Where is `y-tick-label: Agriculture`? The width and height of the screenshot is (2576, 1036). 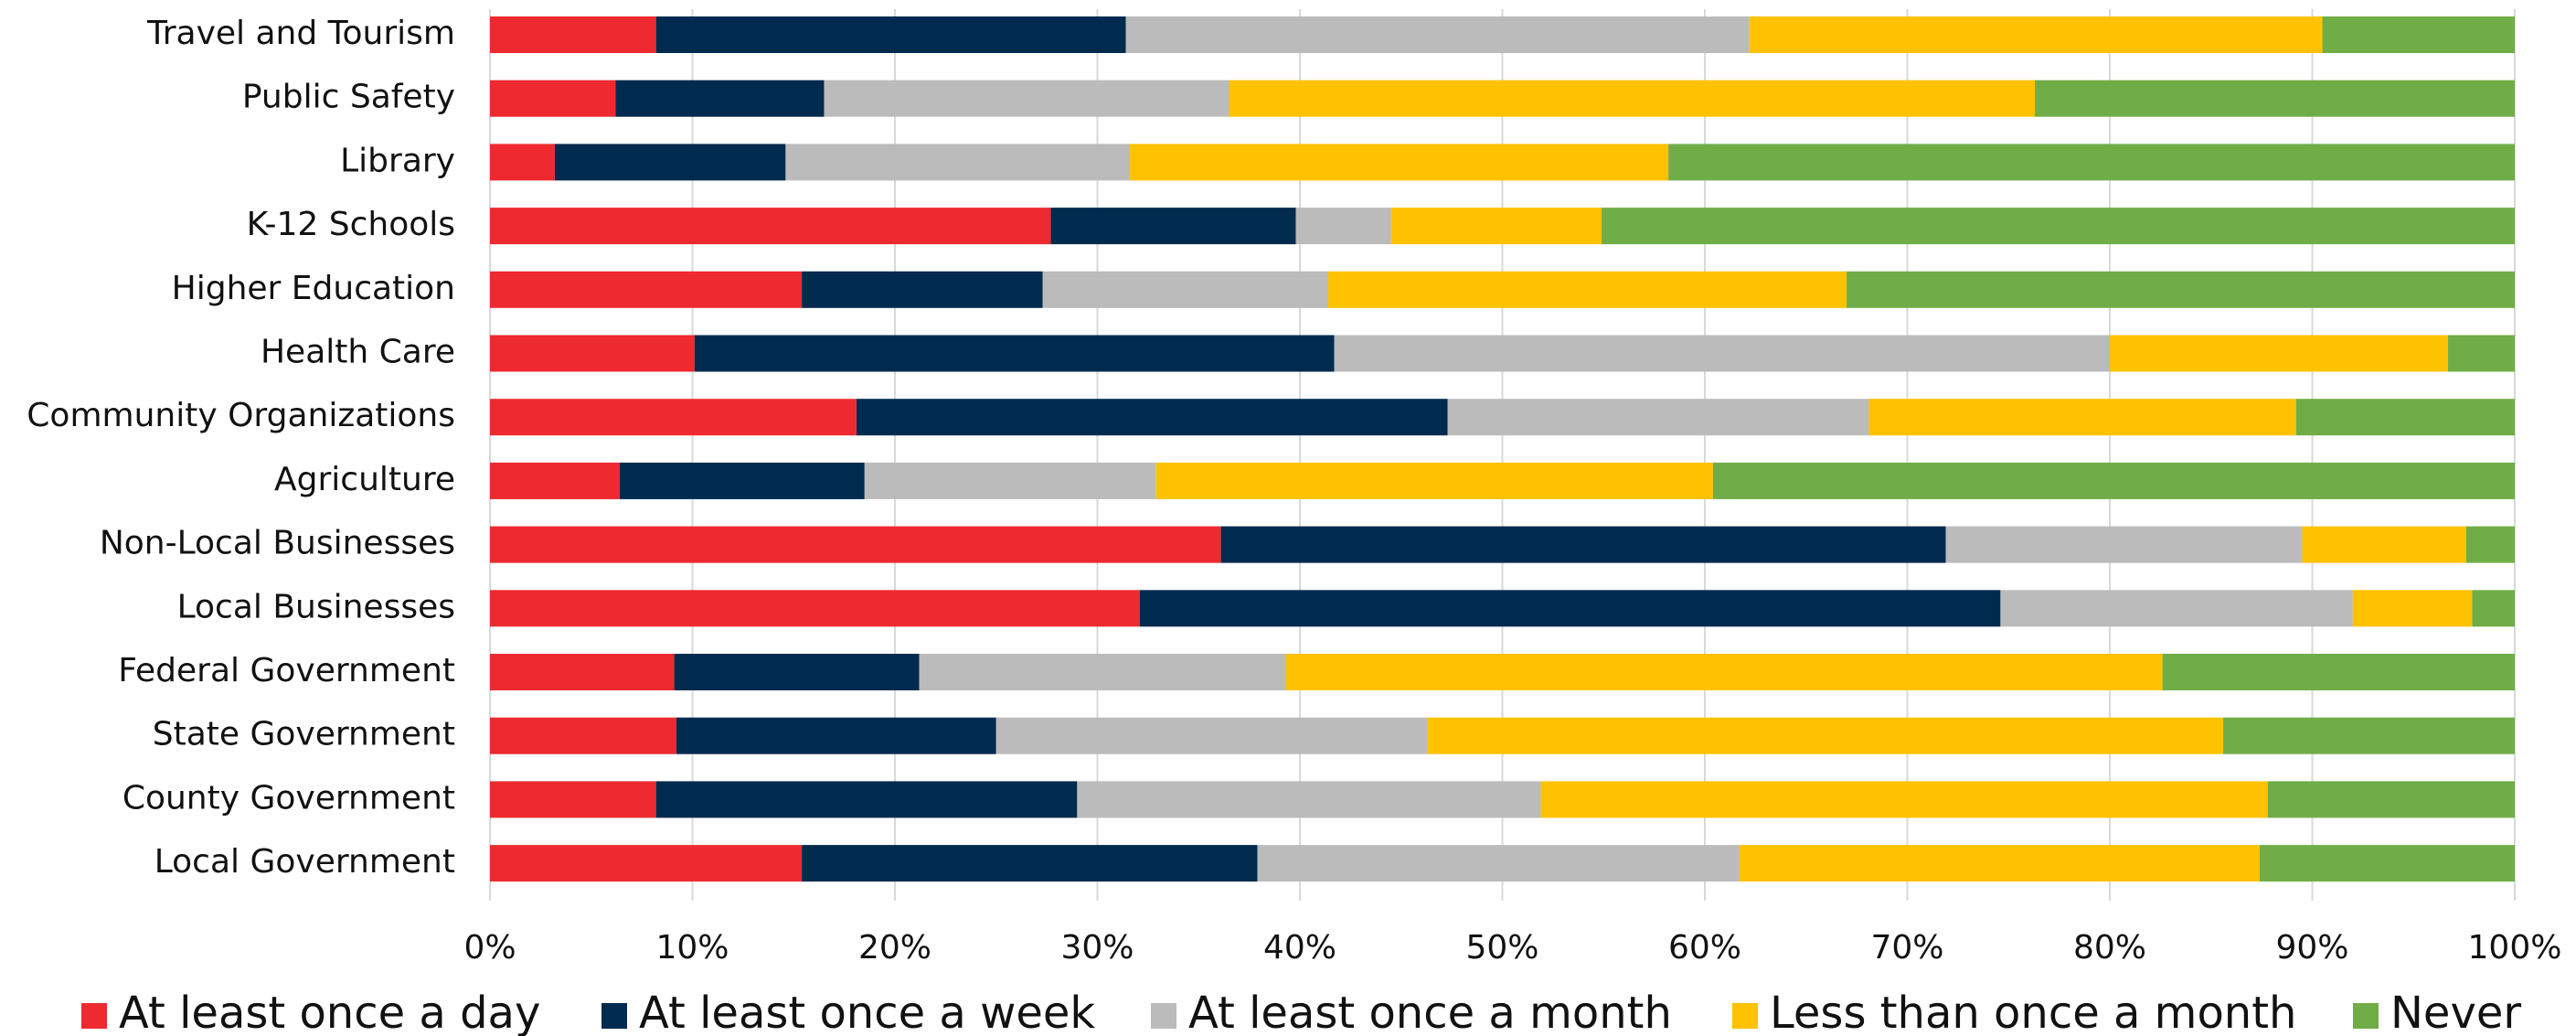
y-tick-label: Agriculture is located at coordinates (364, 480).